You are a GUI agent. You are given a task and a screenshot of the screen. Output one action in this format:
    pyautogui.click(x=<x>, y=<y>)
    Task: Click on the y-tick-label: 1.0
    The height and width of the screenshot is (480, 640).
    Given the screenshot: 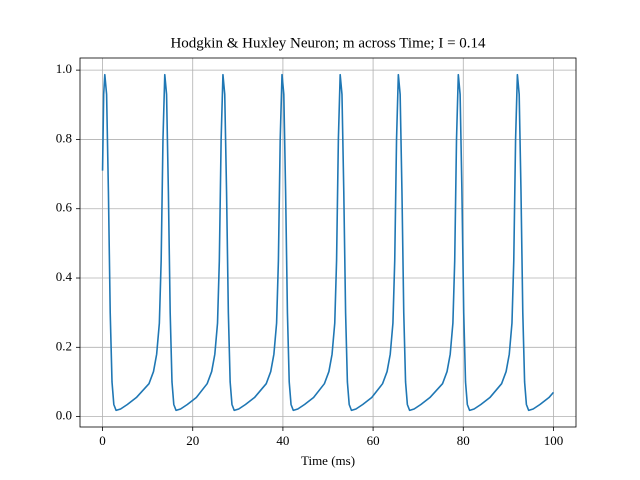 What is the action you would take?
    pyautogui.click(x=64, y=68)
    